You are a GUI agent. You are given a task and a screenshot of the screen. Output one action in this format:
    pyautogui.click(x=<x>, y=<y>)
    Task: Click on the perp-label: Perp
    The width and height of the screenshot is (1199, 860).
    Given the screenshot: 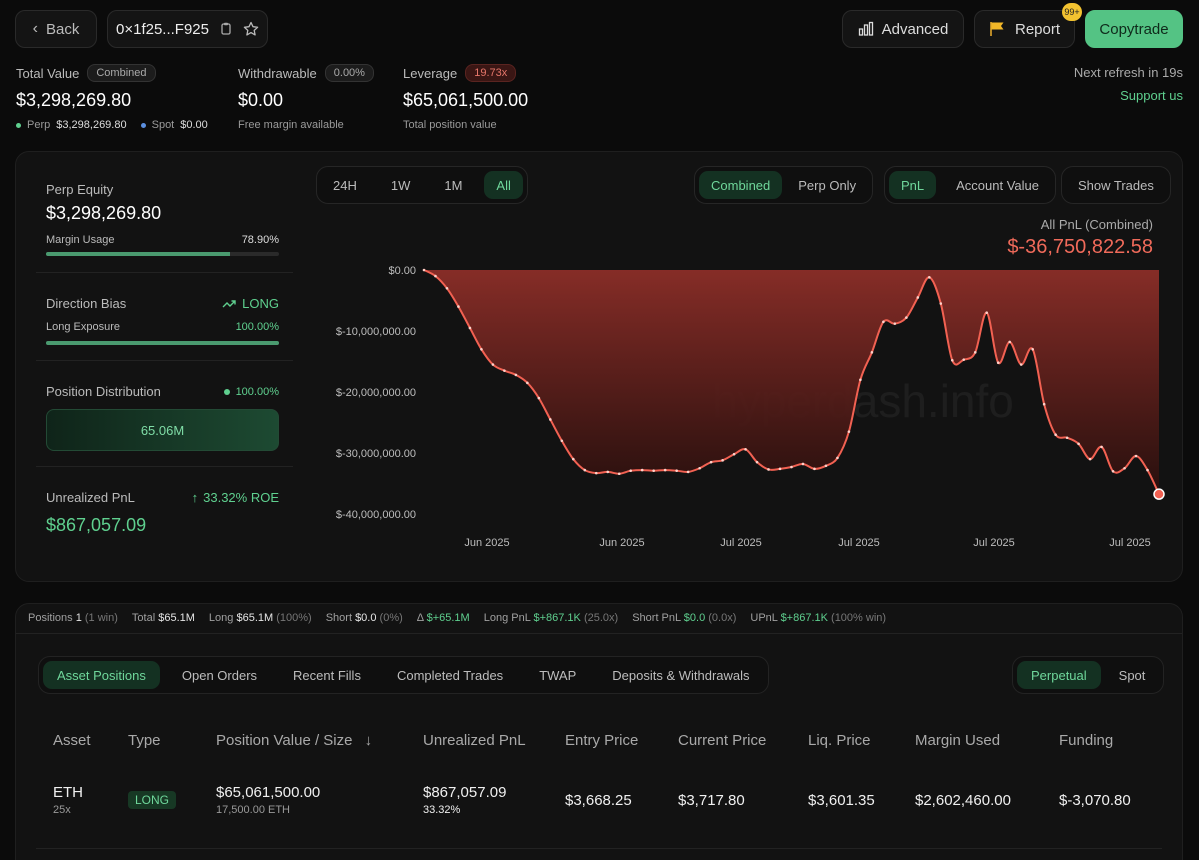 What is the action you would take?
    pyautogui.click(x=39, y=125)
    